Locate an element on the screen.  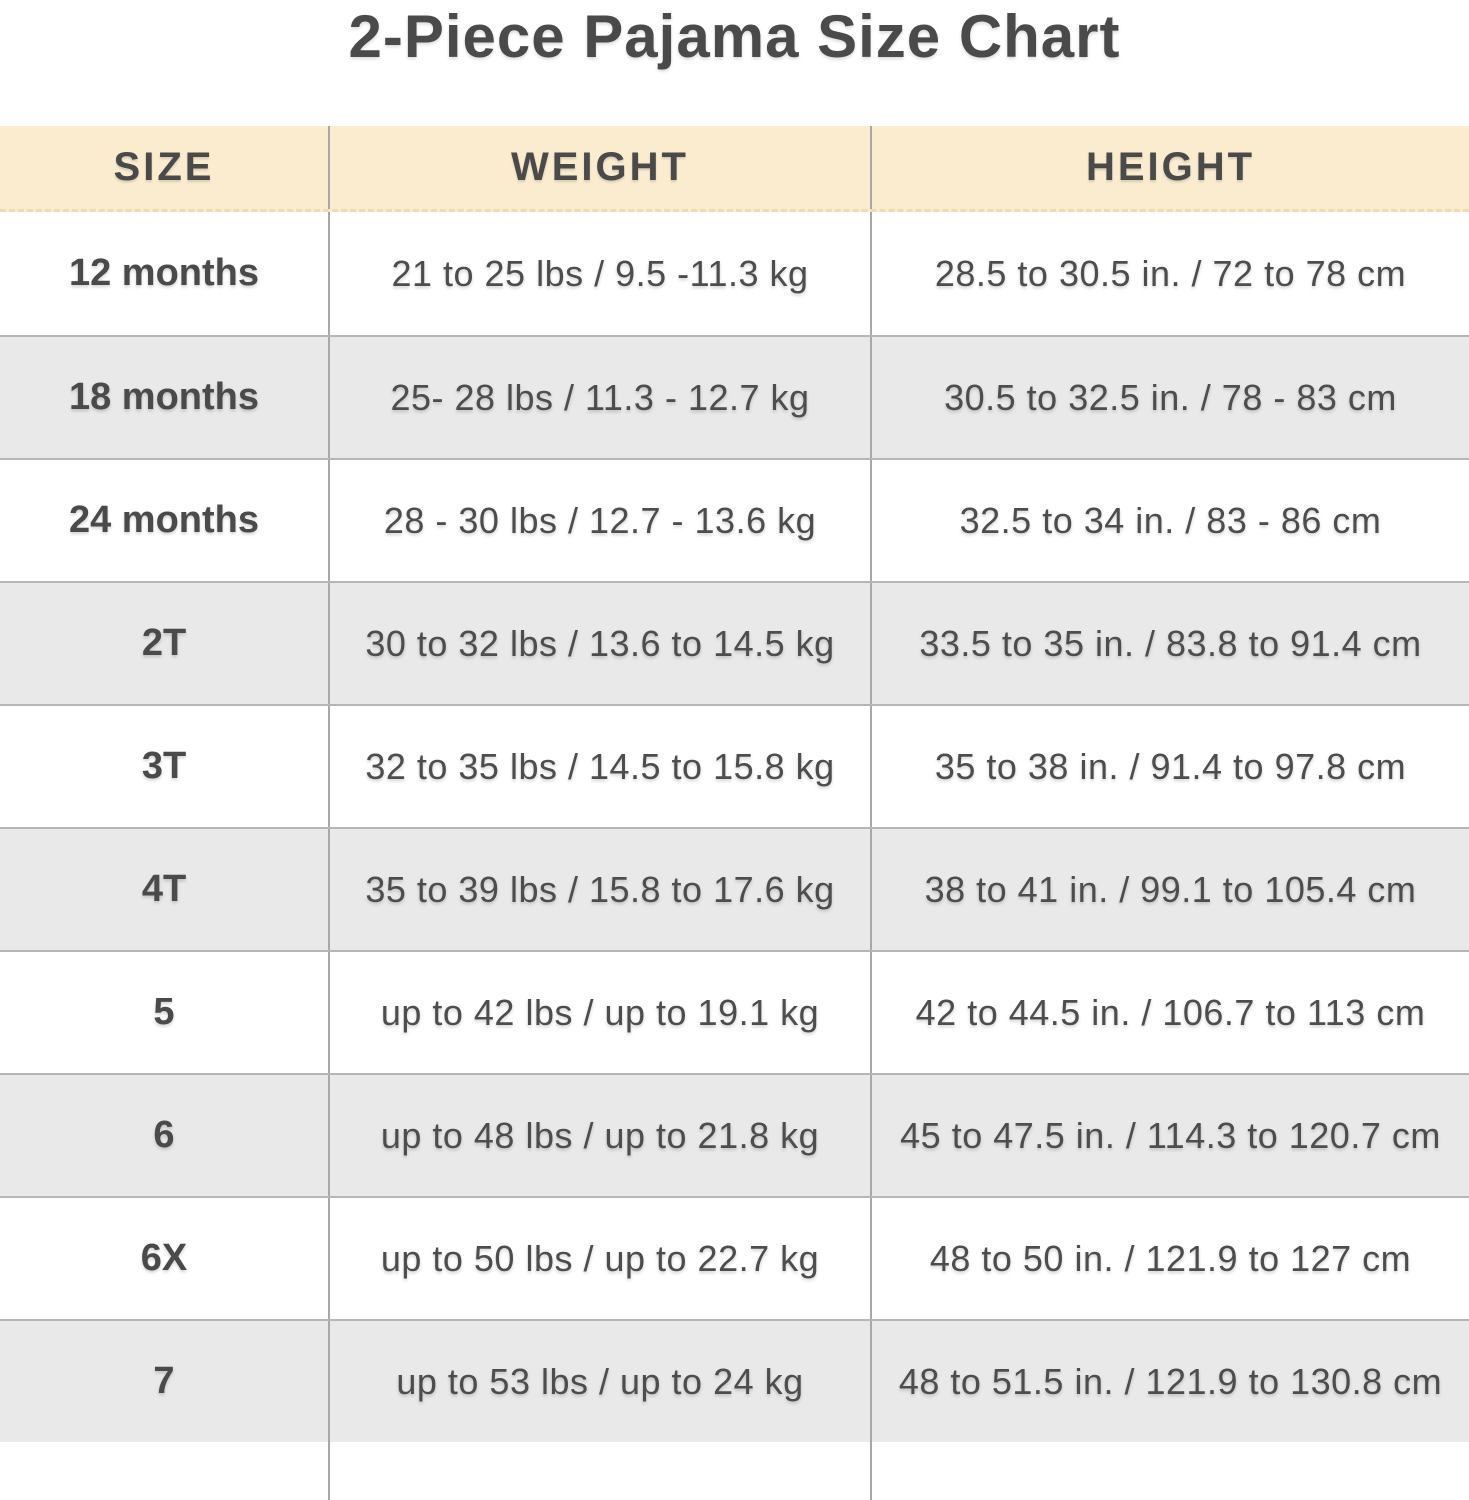
size-cell: 24 months is located at coordinates (165, 520).